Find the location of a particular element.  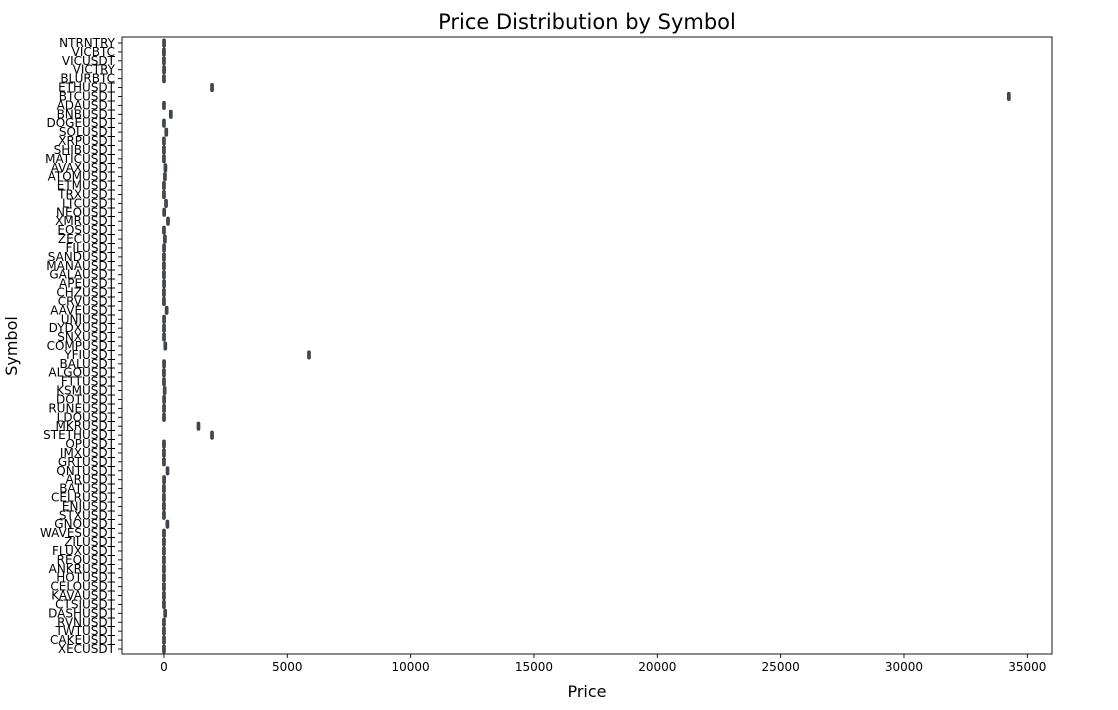

y-tick-label: HOTUSDT is located at coordinates (85, 578).